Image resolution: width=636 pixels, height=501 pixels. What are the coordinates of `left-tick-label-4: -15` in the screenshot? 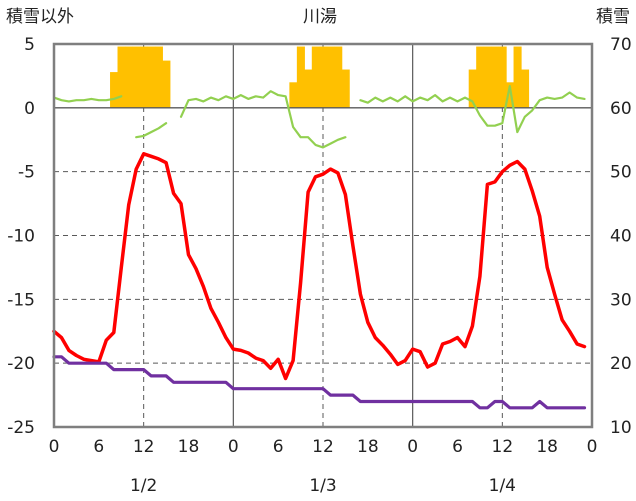 It's located at (21, 300).